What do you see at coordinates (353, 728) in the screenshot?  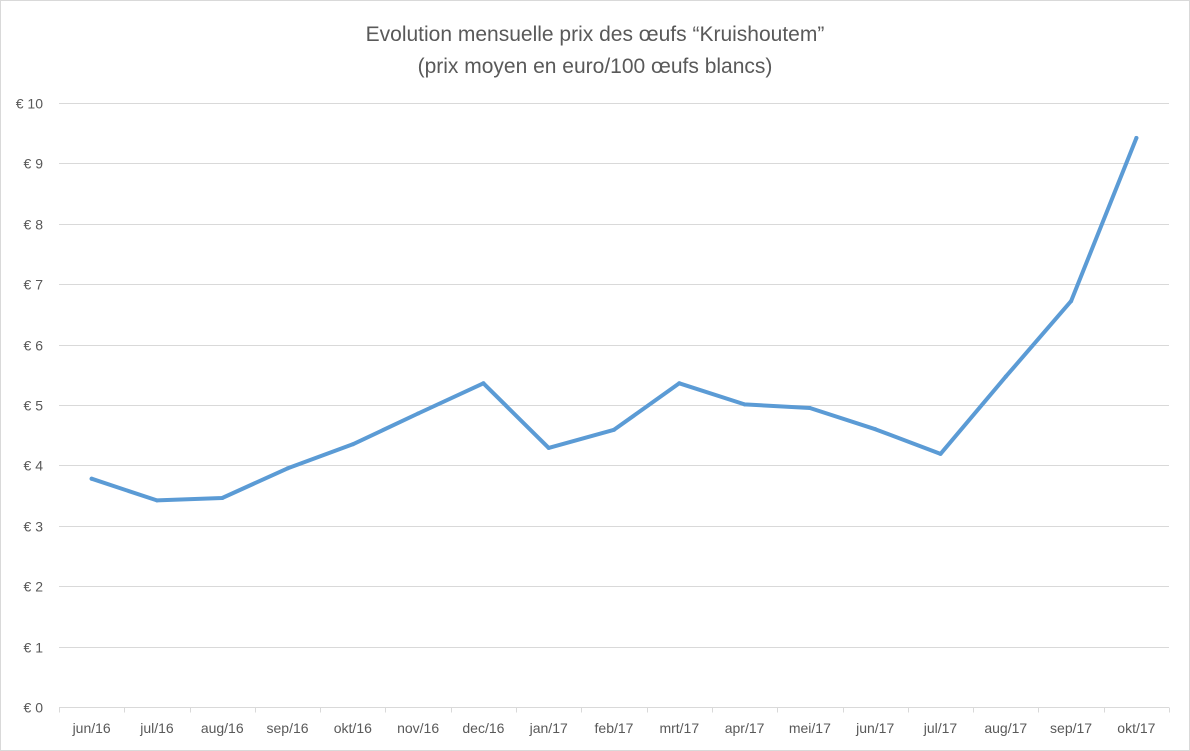 I see `x-tick-label: okt/16` at bounding box center [353, 728].